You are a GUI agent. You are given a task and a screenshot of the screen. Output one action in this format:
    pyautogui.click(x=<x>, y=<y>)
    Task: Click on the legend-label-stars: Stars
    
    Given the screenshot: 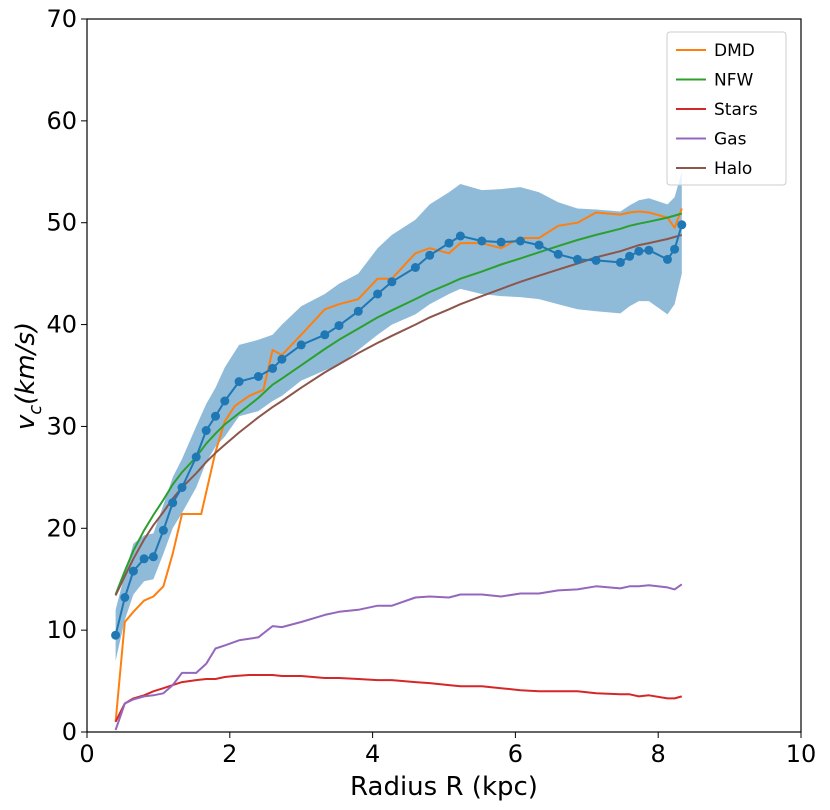 What is the action you would take?
    pyautogui.click(x=736, y=110)
    